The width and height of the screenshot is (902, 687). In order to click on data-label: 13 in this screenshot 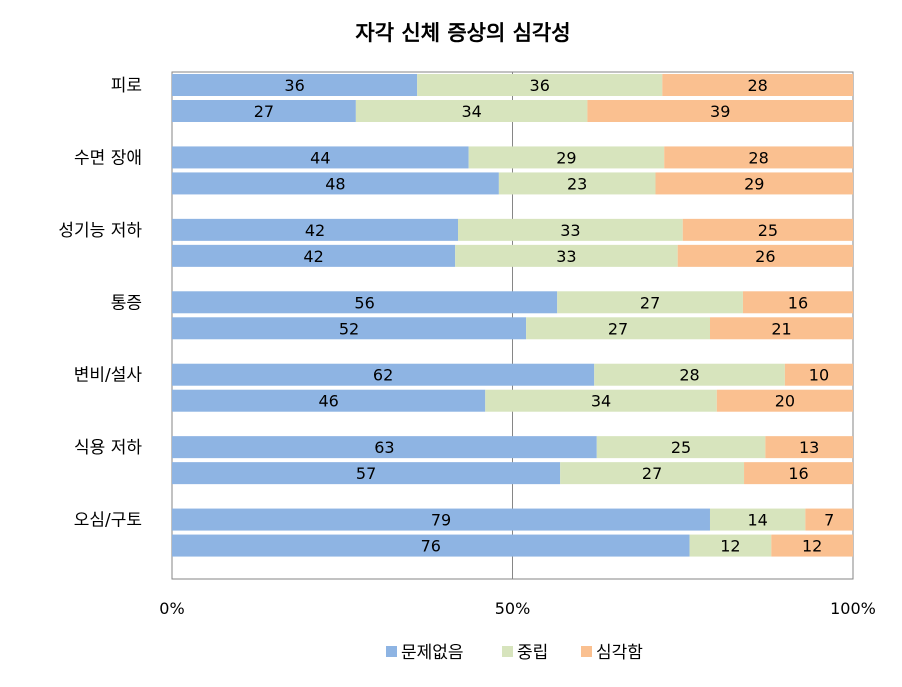, I will do `click(809, 447)`.